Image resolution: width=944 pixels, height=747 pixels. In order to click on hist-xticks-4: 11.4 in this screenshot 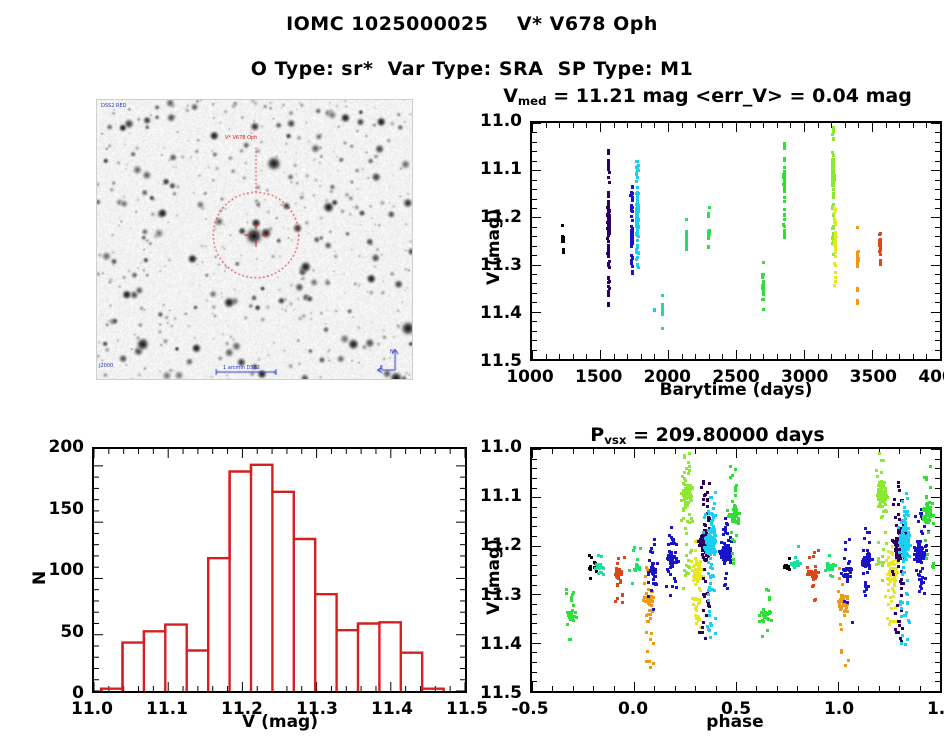, I will do `click(392, 709)`.